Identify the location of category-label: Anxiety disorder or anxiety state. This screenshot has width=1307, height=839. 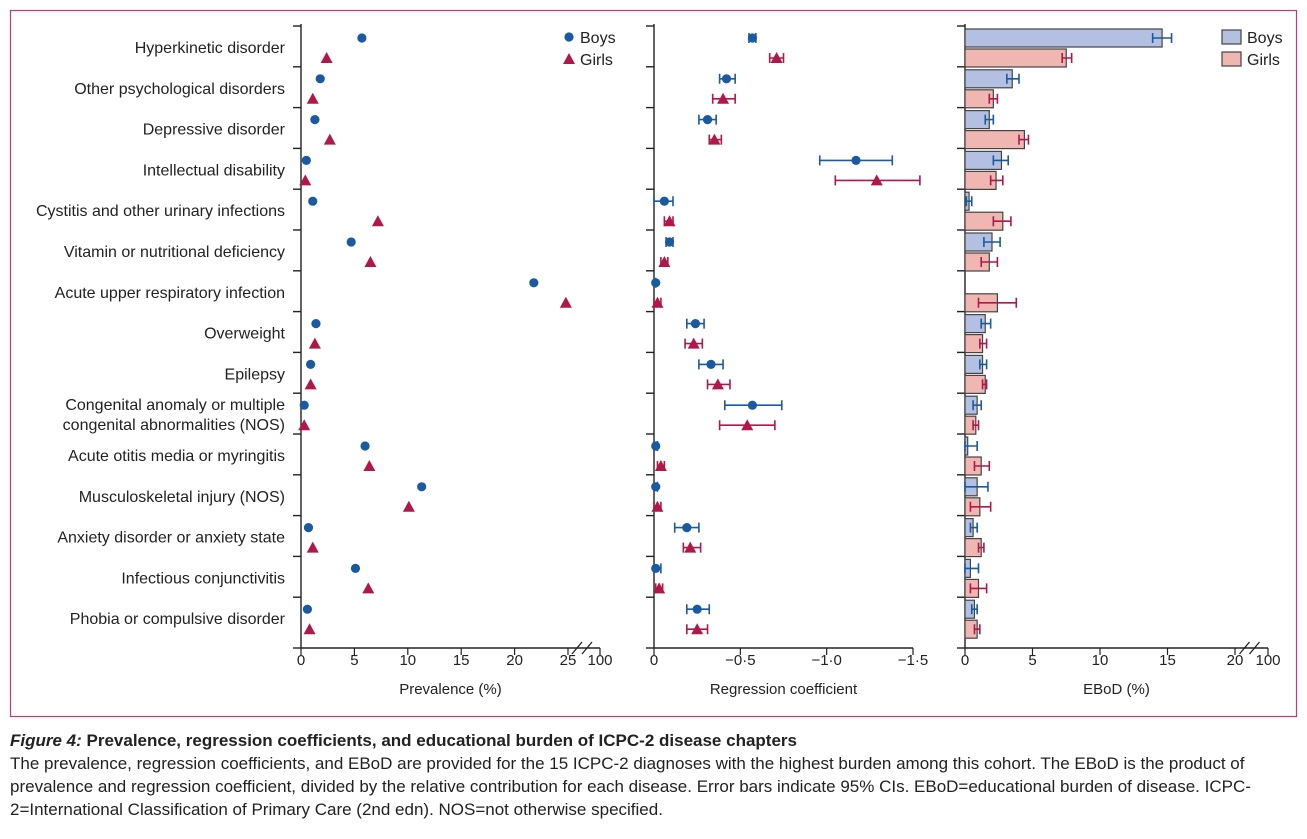
(171, 538).